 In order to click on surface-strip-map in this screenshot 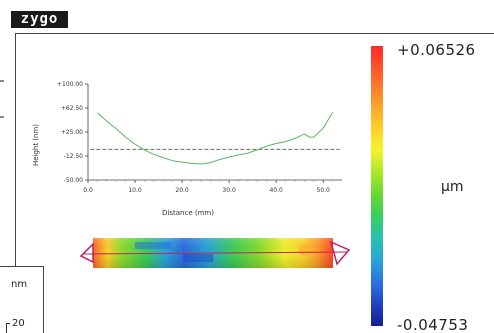, I will do `click(215, 253)`.